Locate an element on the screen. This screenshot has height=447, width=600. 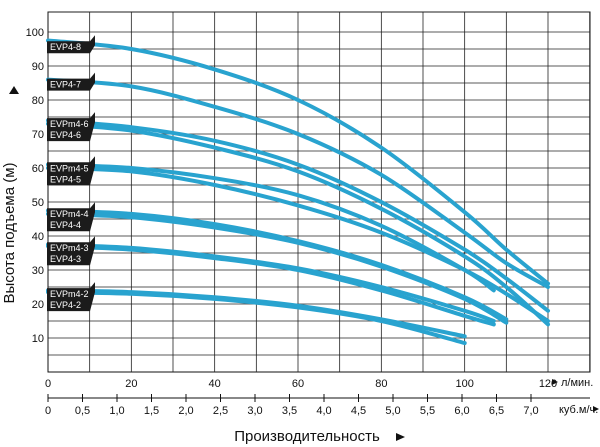
x-tick-label-secondary: 0,5 is located at coordinates (82, 411).